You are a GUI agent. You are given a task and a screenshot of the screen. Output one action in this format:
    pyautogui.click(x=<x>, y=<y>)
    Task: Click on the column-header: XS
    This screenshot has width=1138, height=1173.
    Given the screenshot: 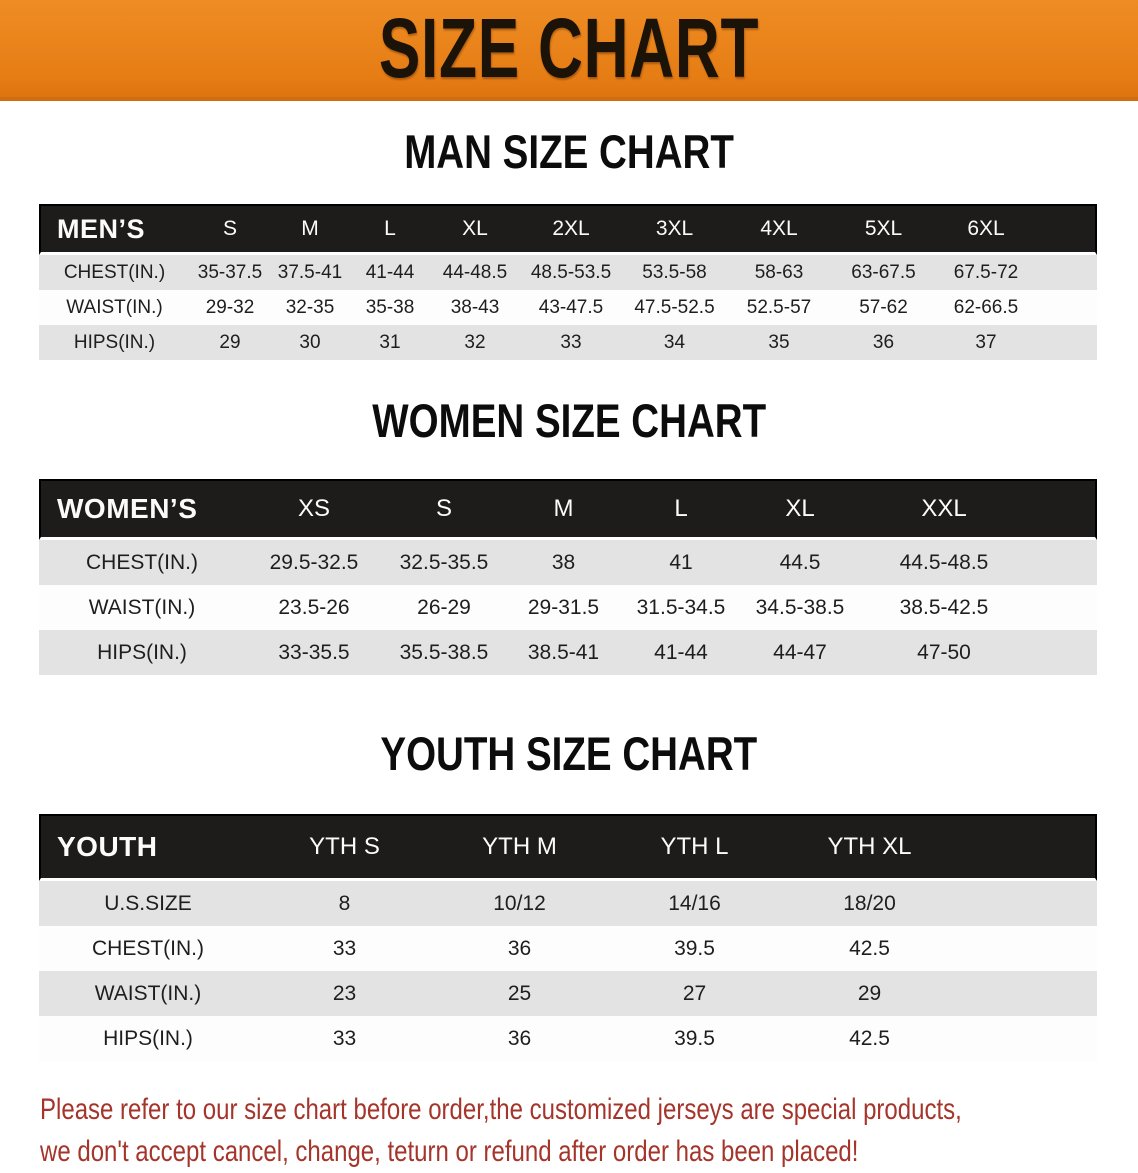 What is the action you would take?
    pyautogui.click(x=314, y=509)
    